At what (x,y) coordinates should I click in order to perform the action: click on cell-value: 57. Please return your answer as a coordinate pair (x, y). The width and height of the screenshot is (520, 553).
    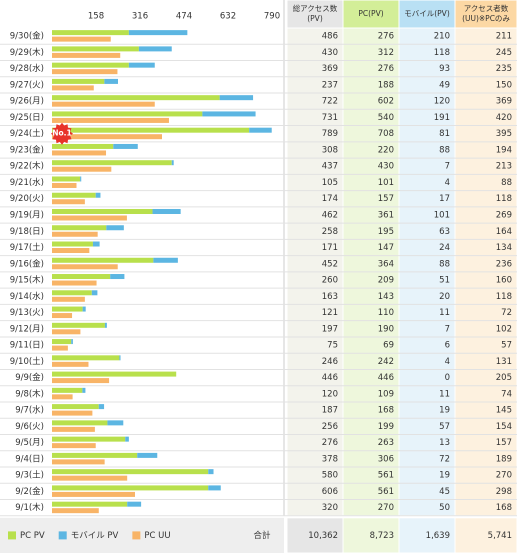
    Looking at the image, I should click on (444, 427).